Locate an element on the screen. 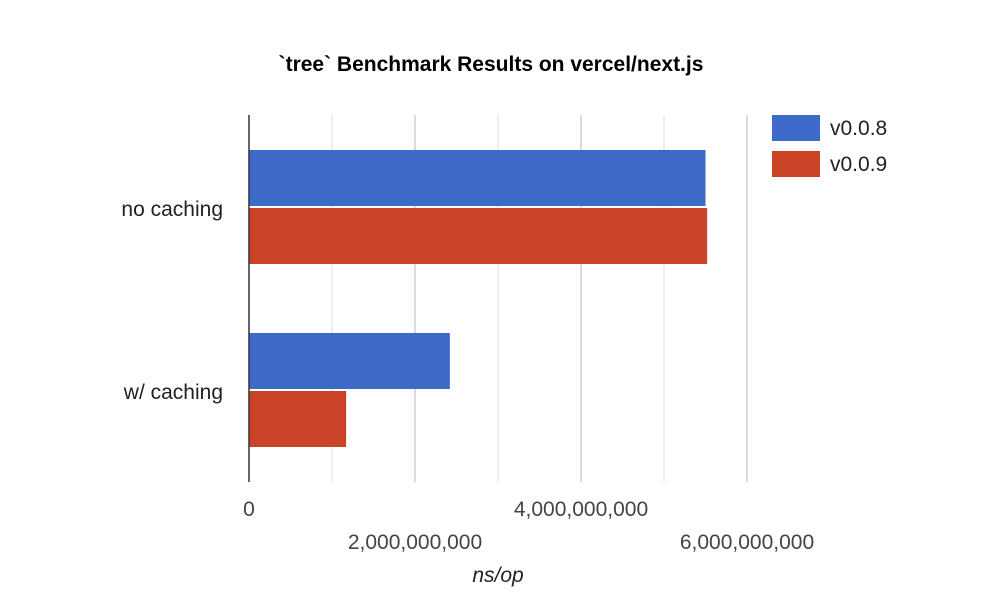  legend-label: v0.0.8 is located at coordinates (858, 128).